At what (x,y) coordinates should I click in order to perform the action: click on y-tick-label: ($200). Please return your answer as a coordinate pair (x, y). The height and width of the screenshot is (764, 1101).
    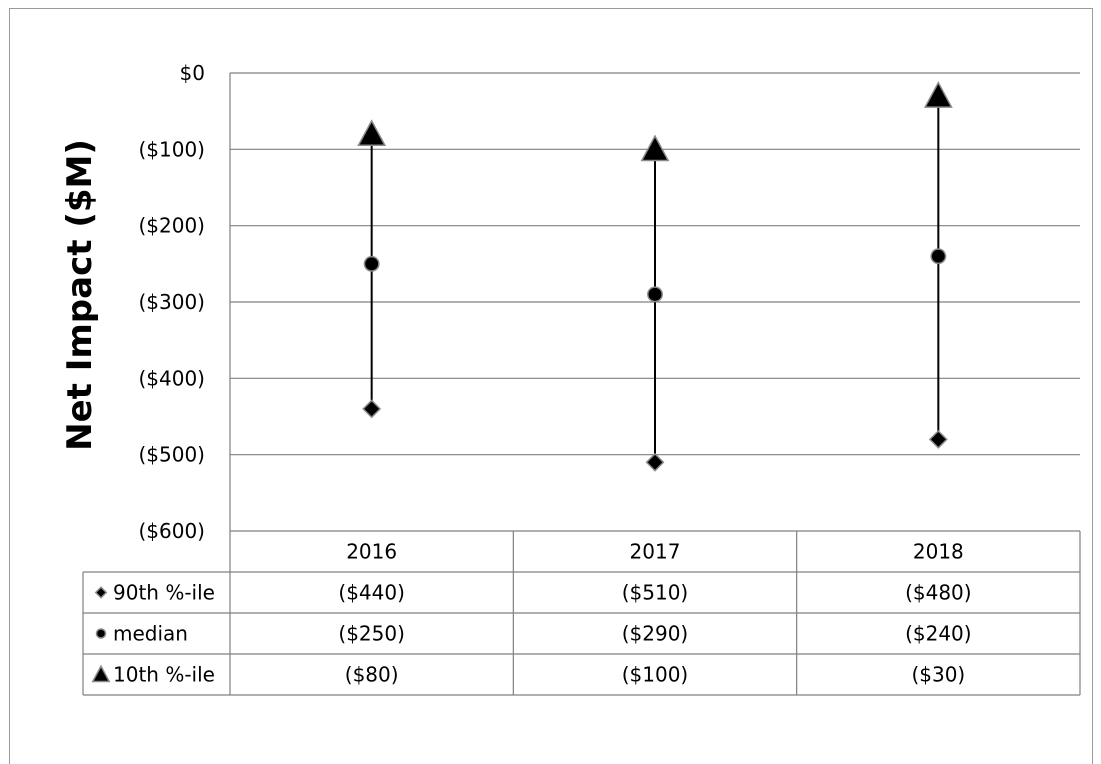
    Looking at the image, I should click on (171, 226).